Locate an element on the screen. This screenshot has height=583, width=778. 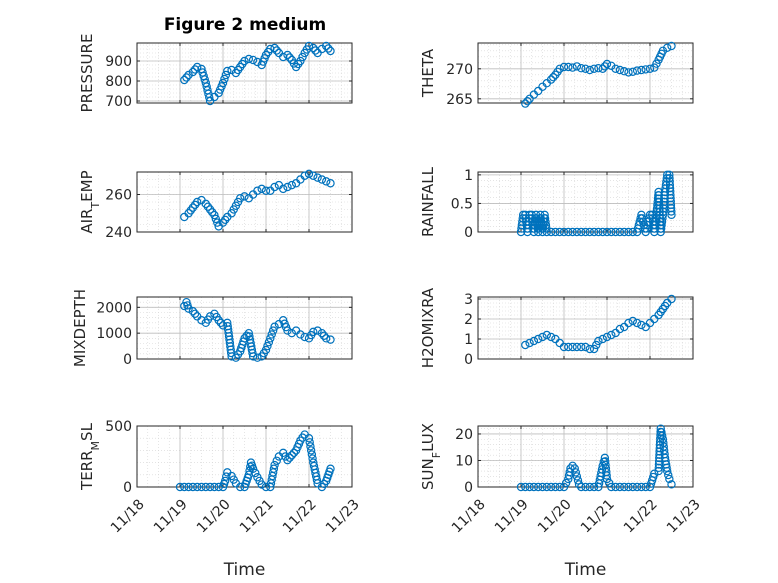
y-axis-label: PRESSURE is located at coordinates (87, 73).